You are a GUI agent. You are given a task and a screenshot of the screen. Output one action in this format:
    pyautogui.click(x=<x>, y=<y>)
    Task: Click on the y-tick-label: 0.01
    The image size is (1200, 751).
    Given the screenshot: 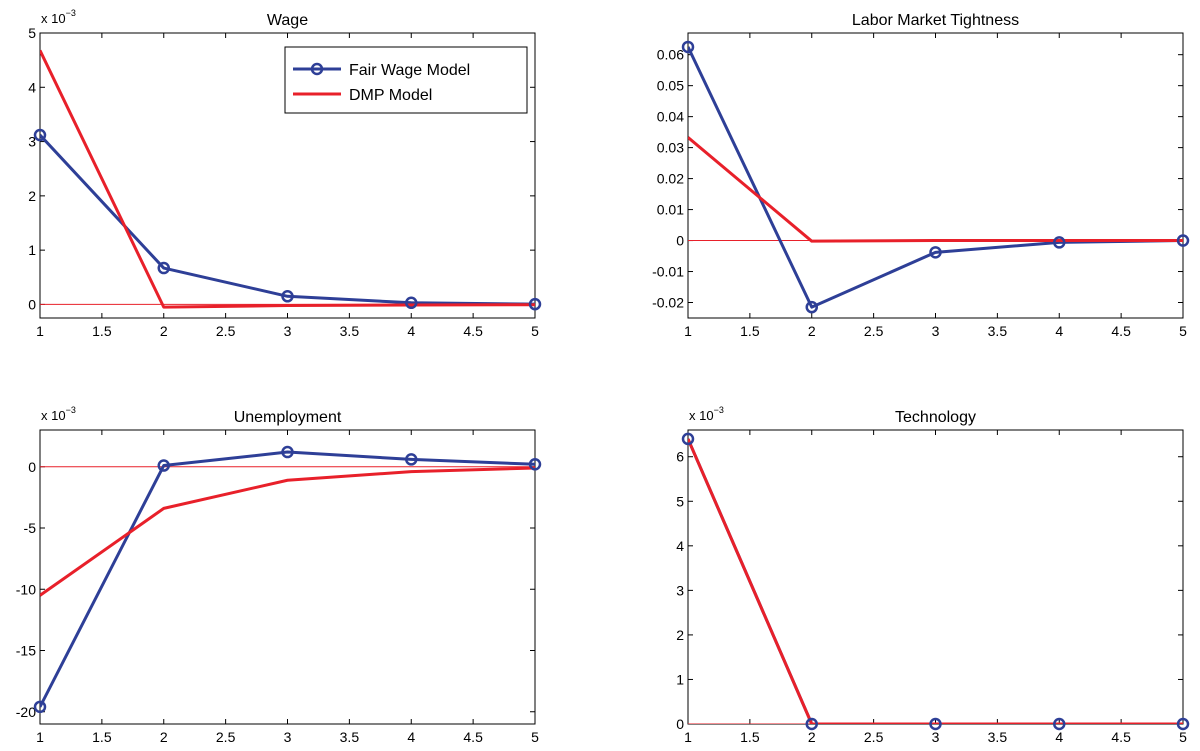 What is the action you would take?
    pyautogui.click(x=670, y=210)
    